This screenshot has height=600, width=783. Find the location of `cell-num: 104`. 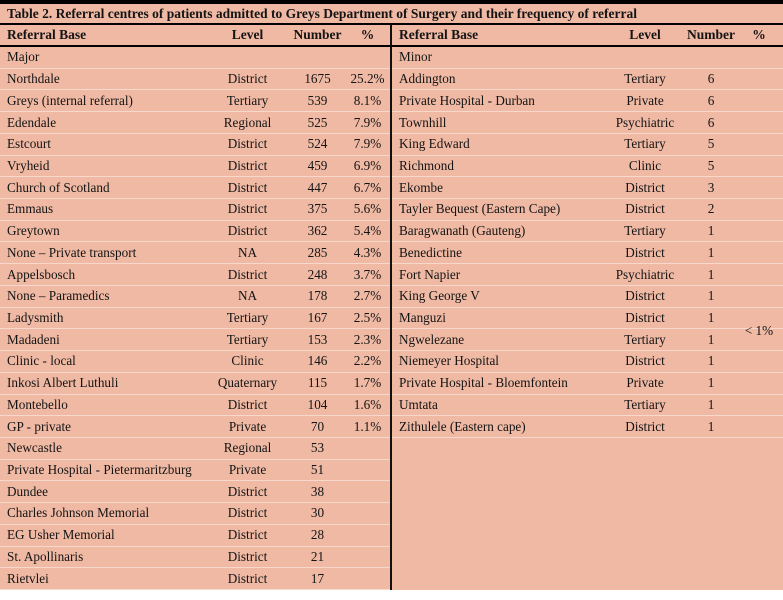

cell-num: 104 is located at coordinates (317, 404).